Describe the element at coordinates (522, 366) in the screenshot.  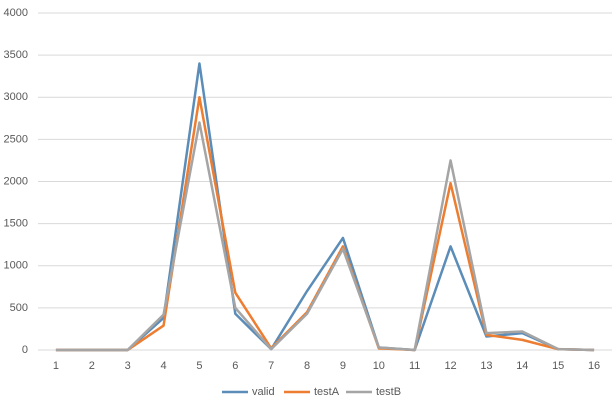
I see `x-tick-label: 14` at that location.